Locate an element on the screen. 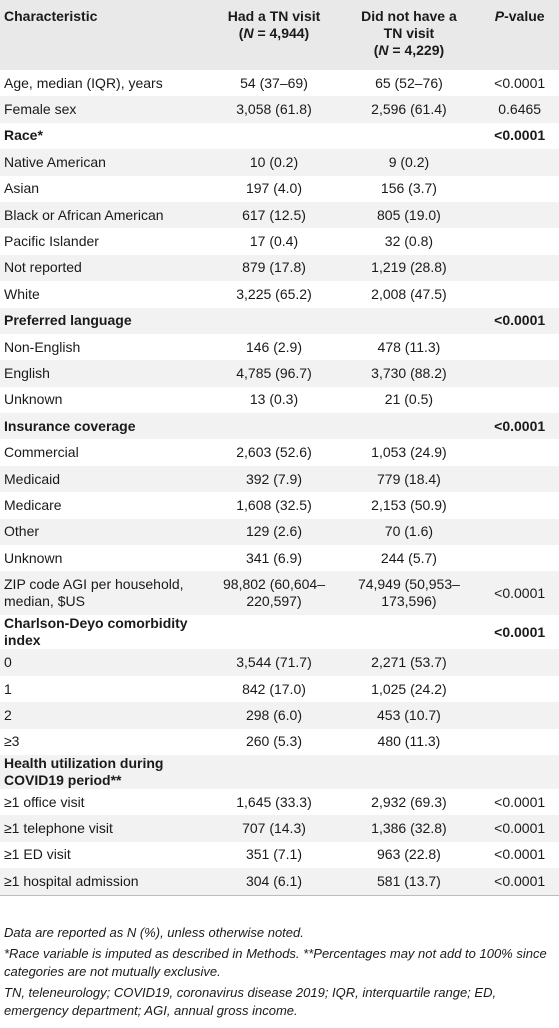 The image size is (559, 1028). row-label: Medicare is located at coordinates (33, 504).